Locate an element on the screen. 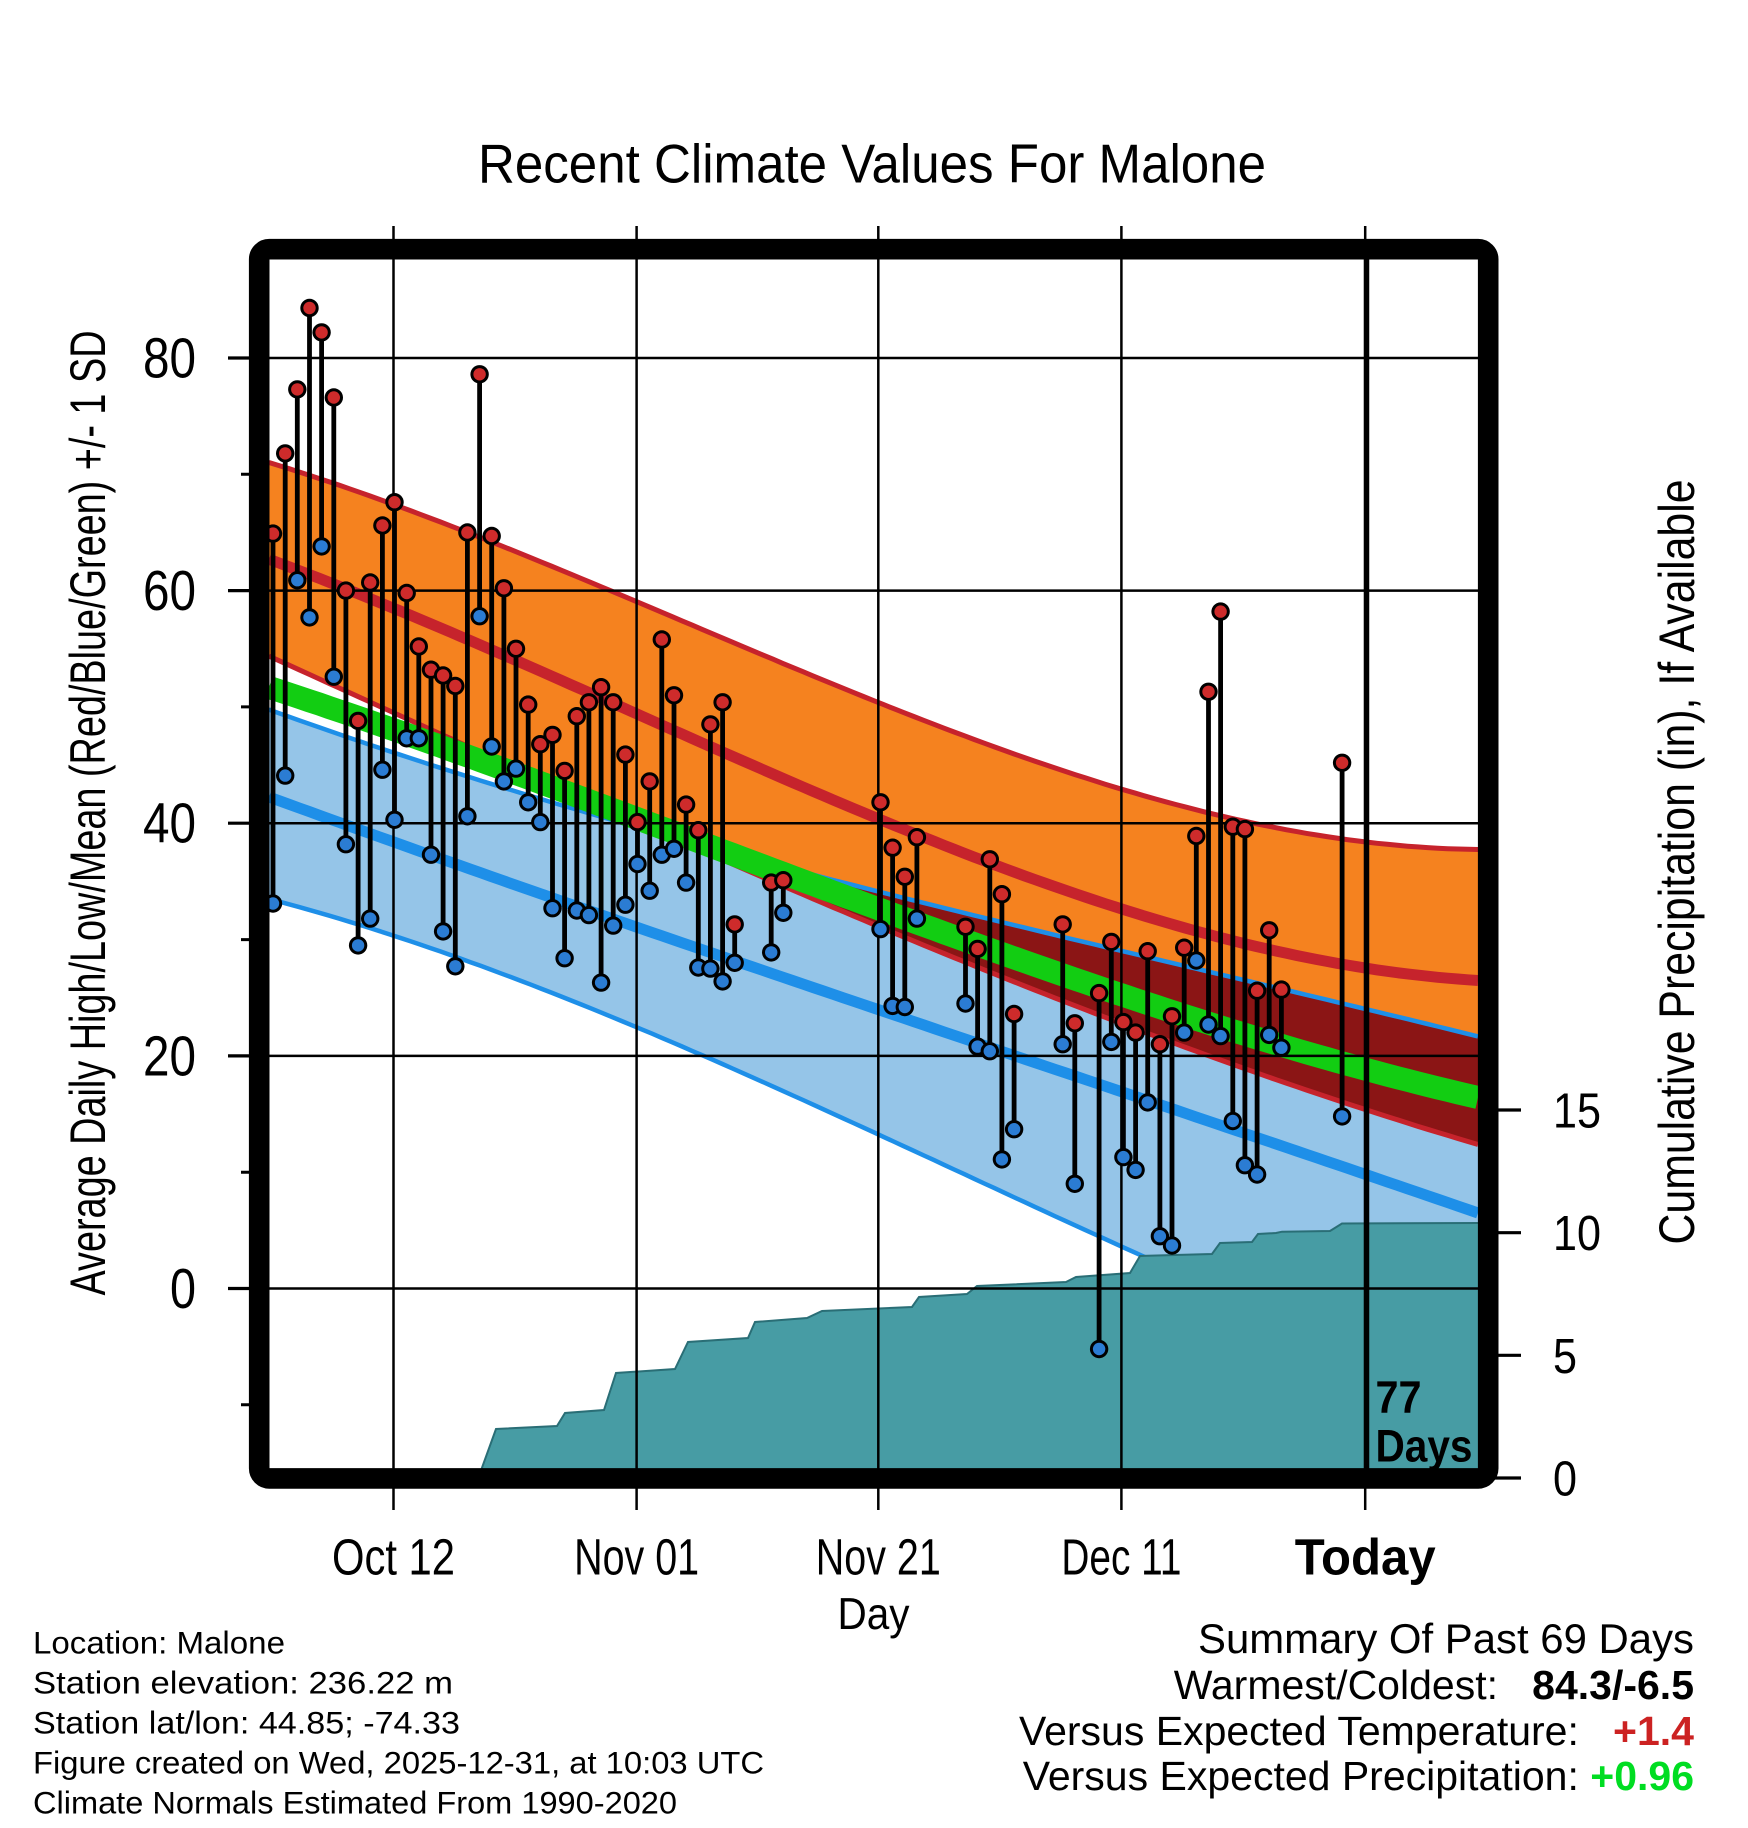 The width and height of the screenshot is (1748, 1828). svg-text: 20 is located at coordinates (169, 1056).